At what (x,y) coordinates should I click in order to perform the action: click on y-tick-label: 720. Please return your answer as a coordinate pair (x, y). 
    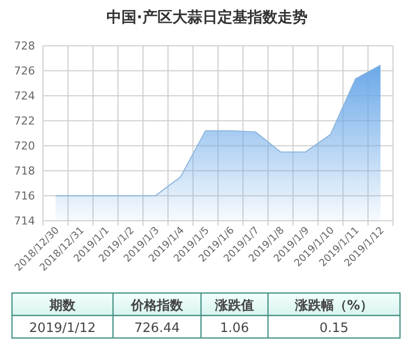
    Looking at the image, I should click on (24, 146).